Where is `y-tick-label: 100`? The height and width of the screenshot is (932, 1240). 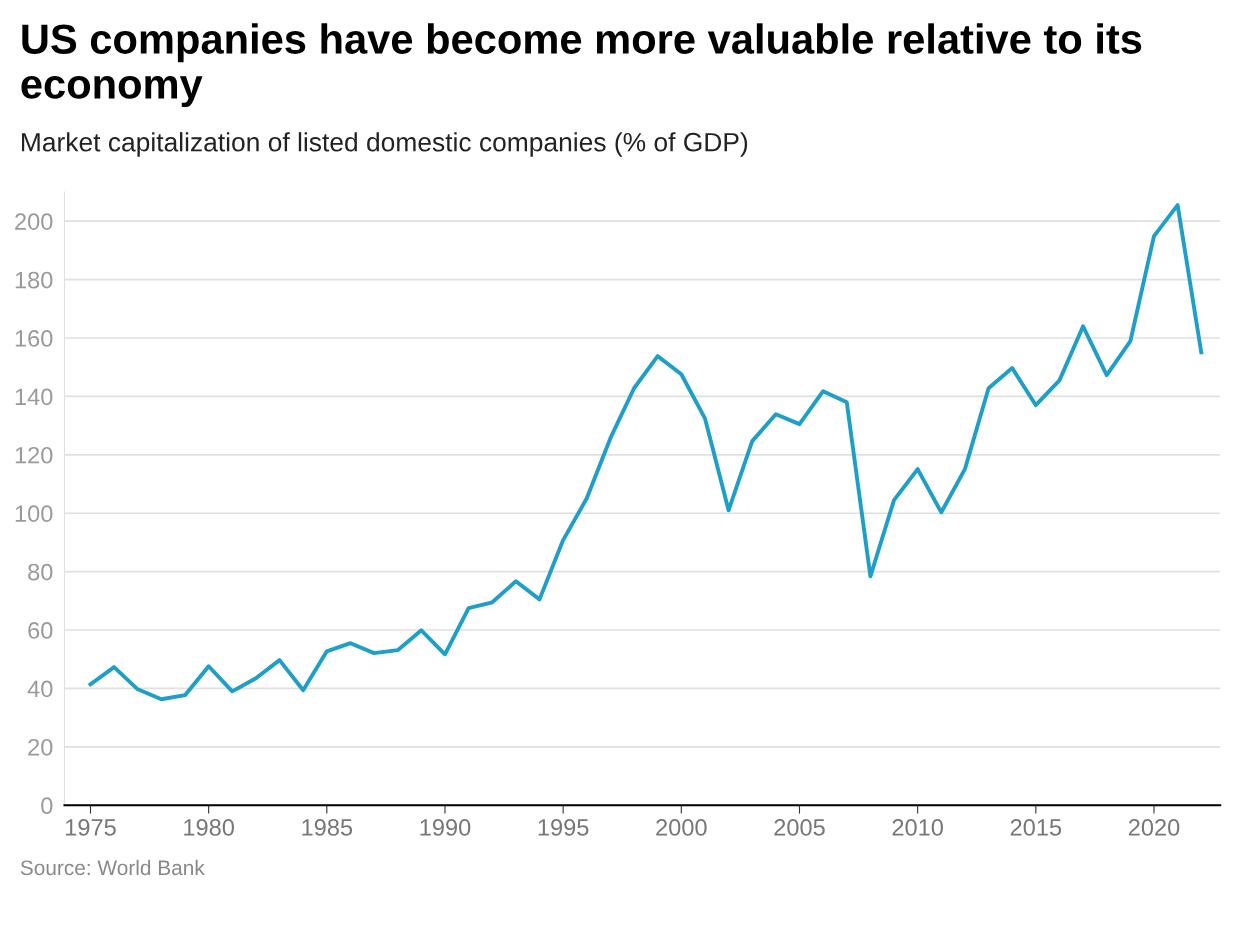 y-tick-label: 100 is located at coordinates (34, 514).